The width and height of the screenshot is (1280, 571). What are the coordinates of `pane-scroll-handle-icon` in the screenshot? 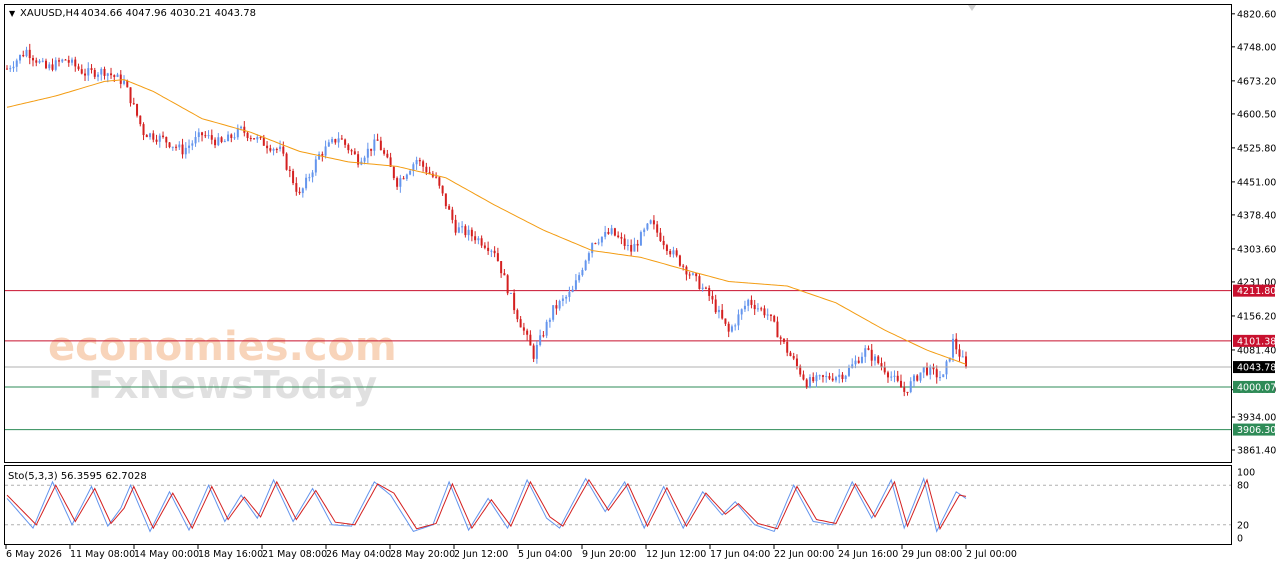 It's located at (972, 8).